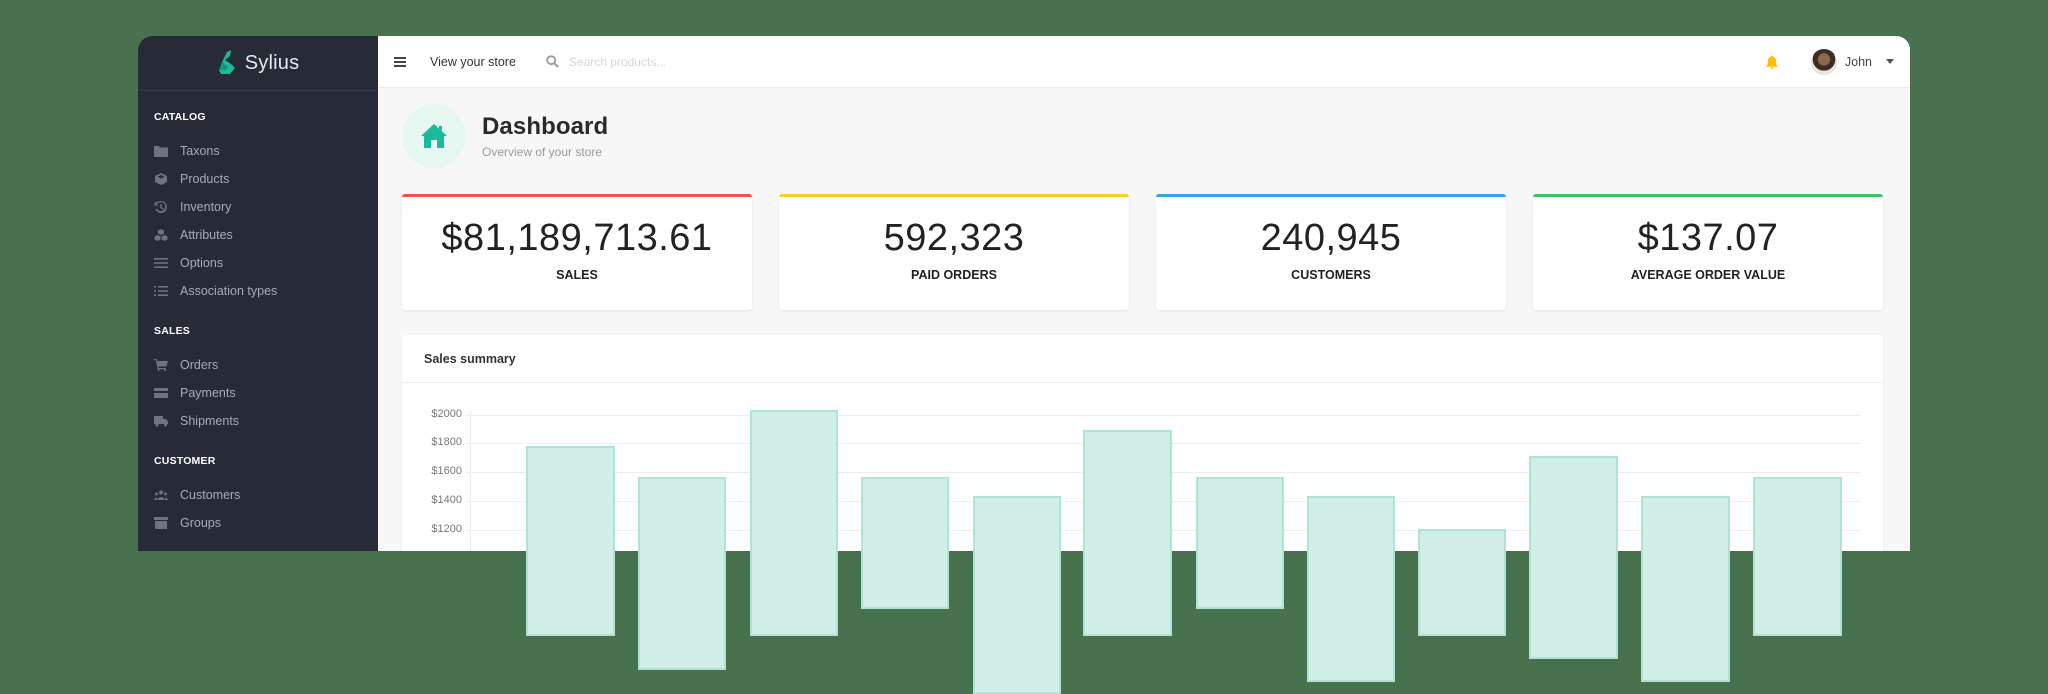 Image resolution: width=2048 pixels, height=694 pixels. What do you see at coordinates (226, 62) in the screenshot?
I see `sylius-logo-icon` at bounding box center [226, 62].